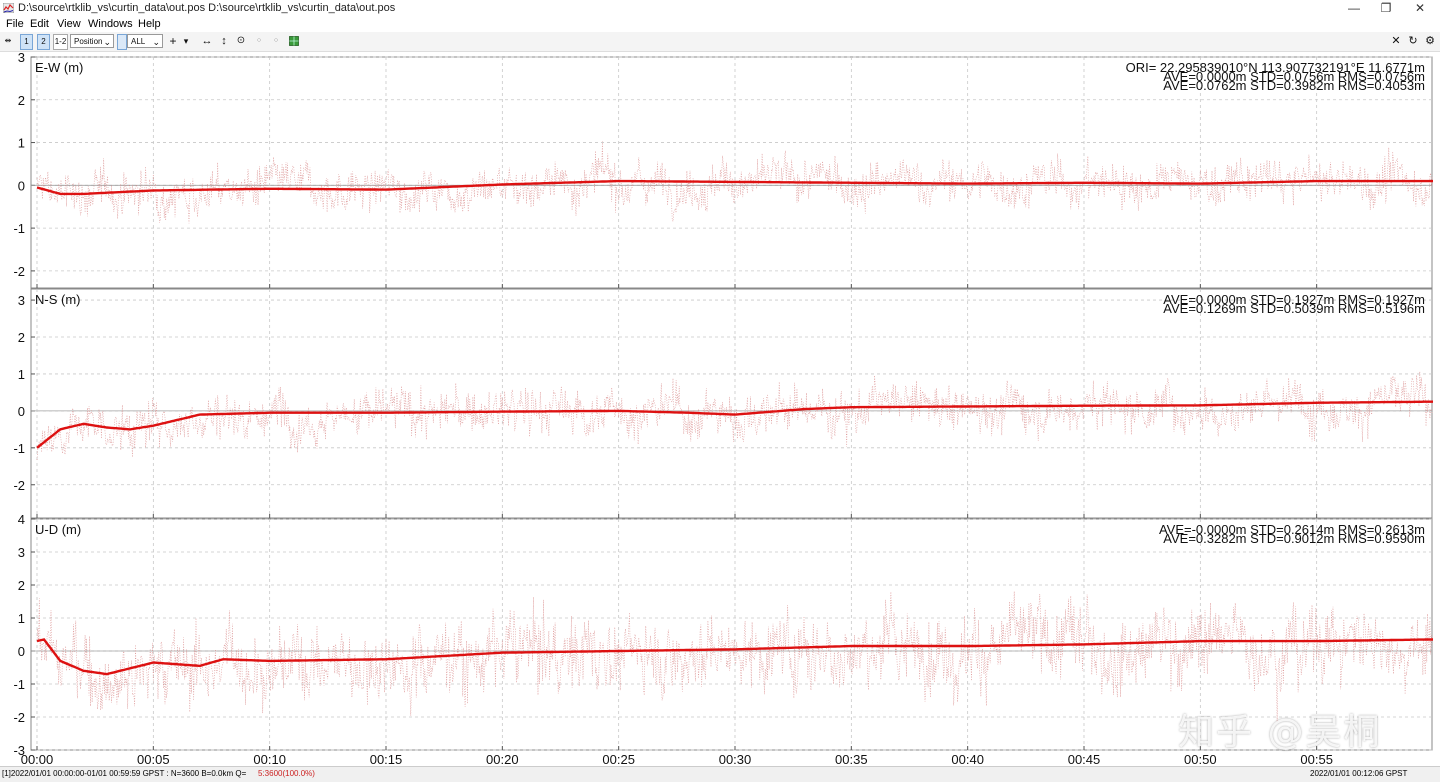 The image size is (1440, 782). What do you see at coordinates (149, 24) in the screenshot?
I see `menu-help: Help` at bounding box center [149, 24].